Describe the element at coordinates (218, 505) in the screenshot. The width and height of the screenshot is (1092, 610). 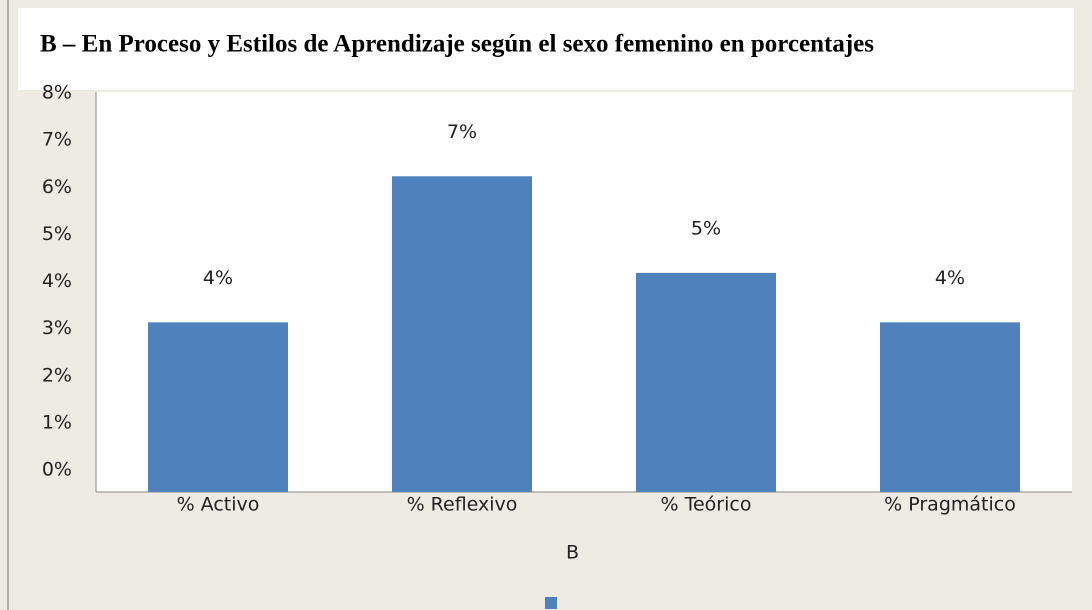
I see `x-tick-label: % Activo` at that location.